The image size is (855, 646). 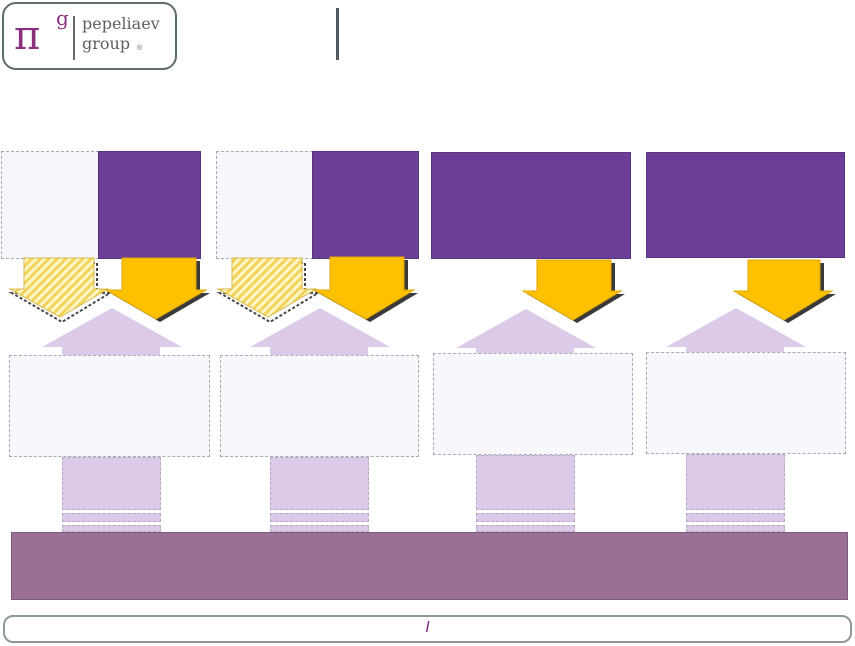 What do you see at coordinates (429, 566) in the screenshot?
I see `base-band` at bounding box center [429, 566].